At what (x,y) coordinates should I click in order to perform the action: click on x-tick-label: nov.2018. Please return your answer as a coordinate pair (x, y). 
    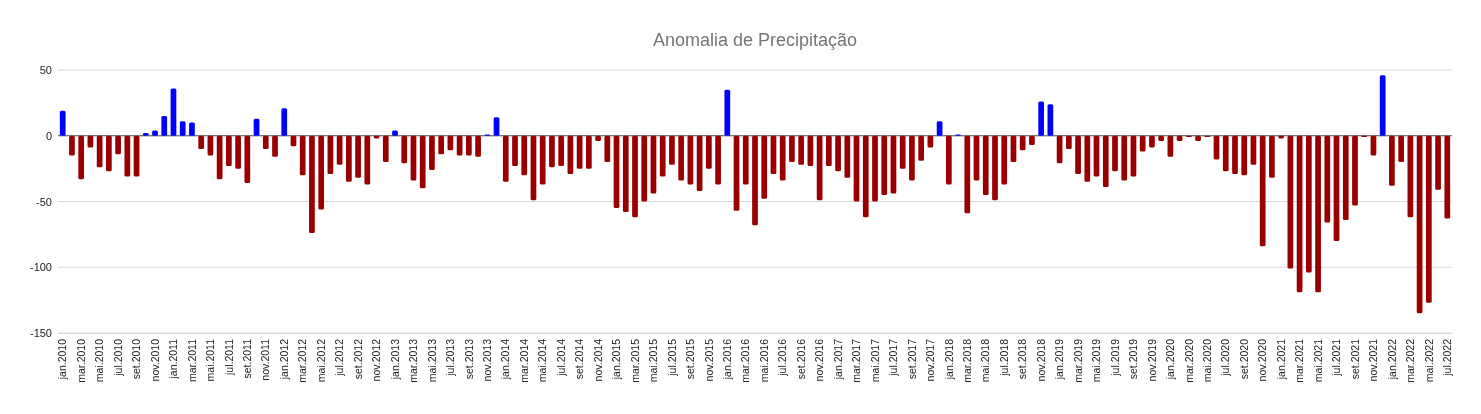
    Looking at the image, I should click on (1040, 360).